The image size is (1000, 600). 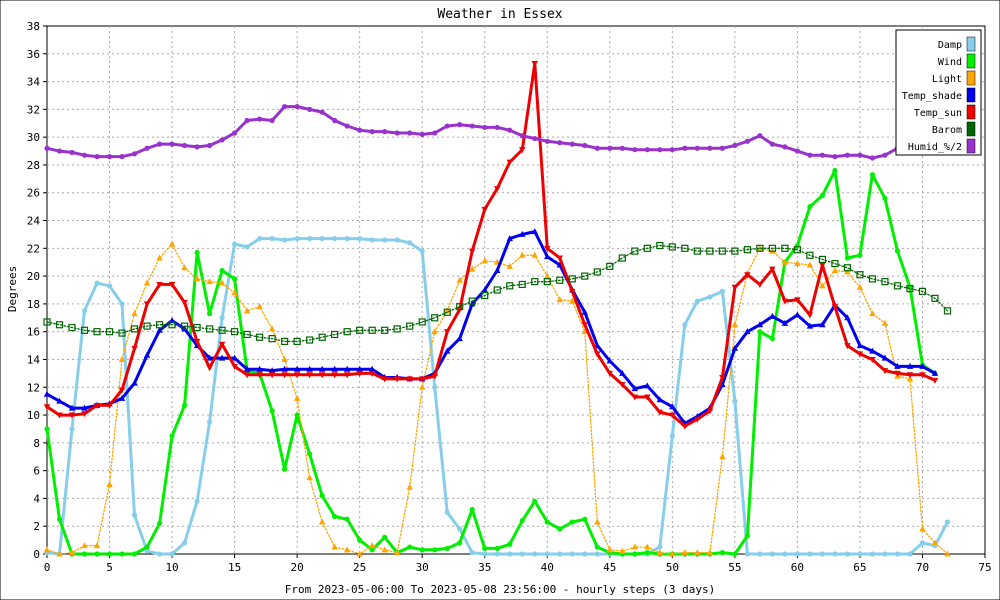 I want to click on y-tick-label: 4, so click(x=36, y=498).